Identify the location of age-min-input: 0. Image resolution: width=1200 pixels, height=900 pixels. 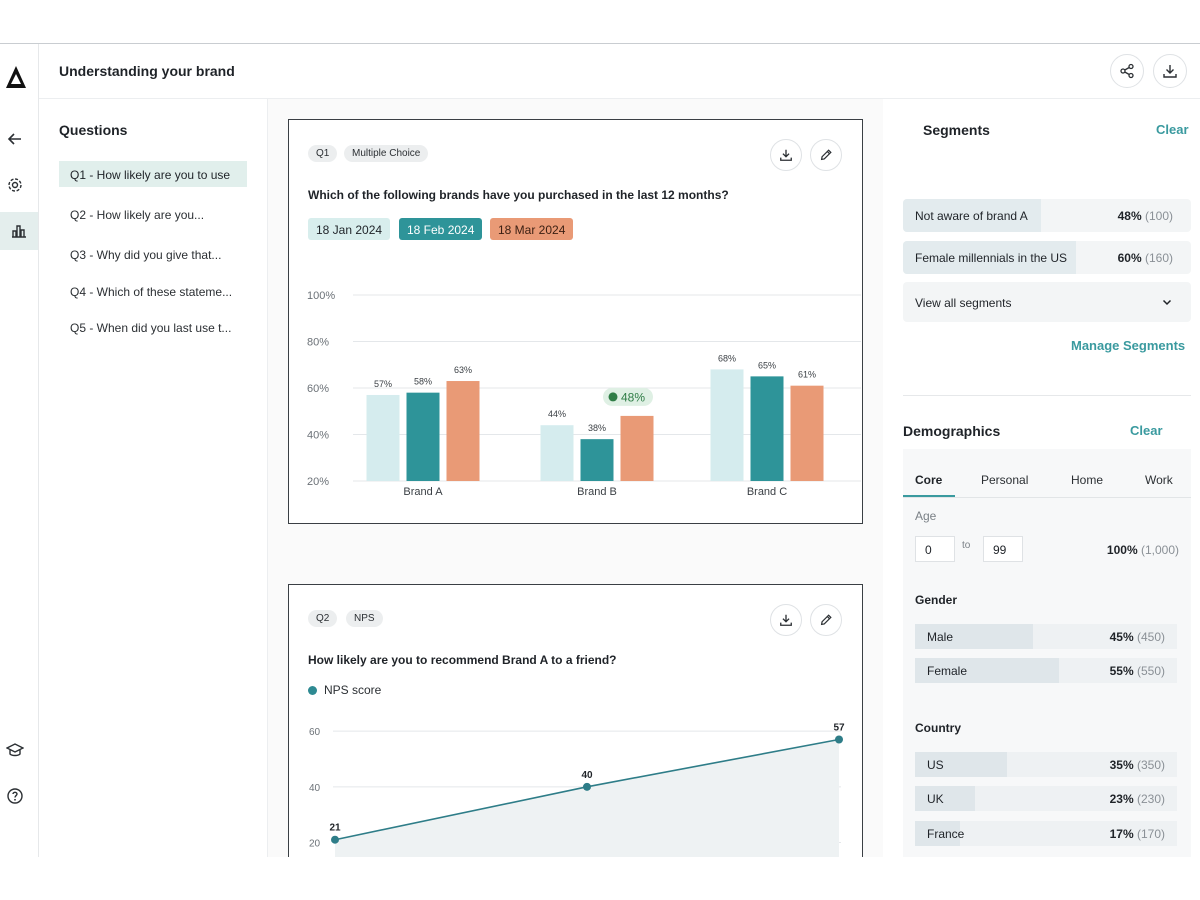
(935, 549).